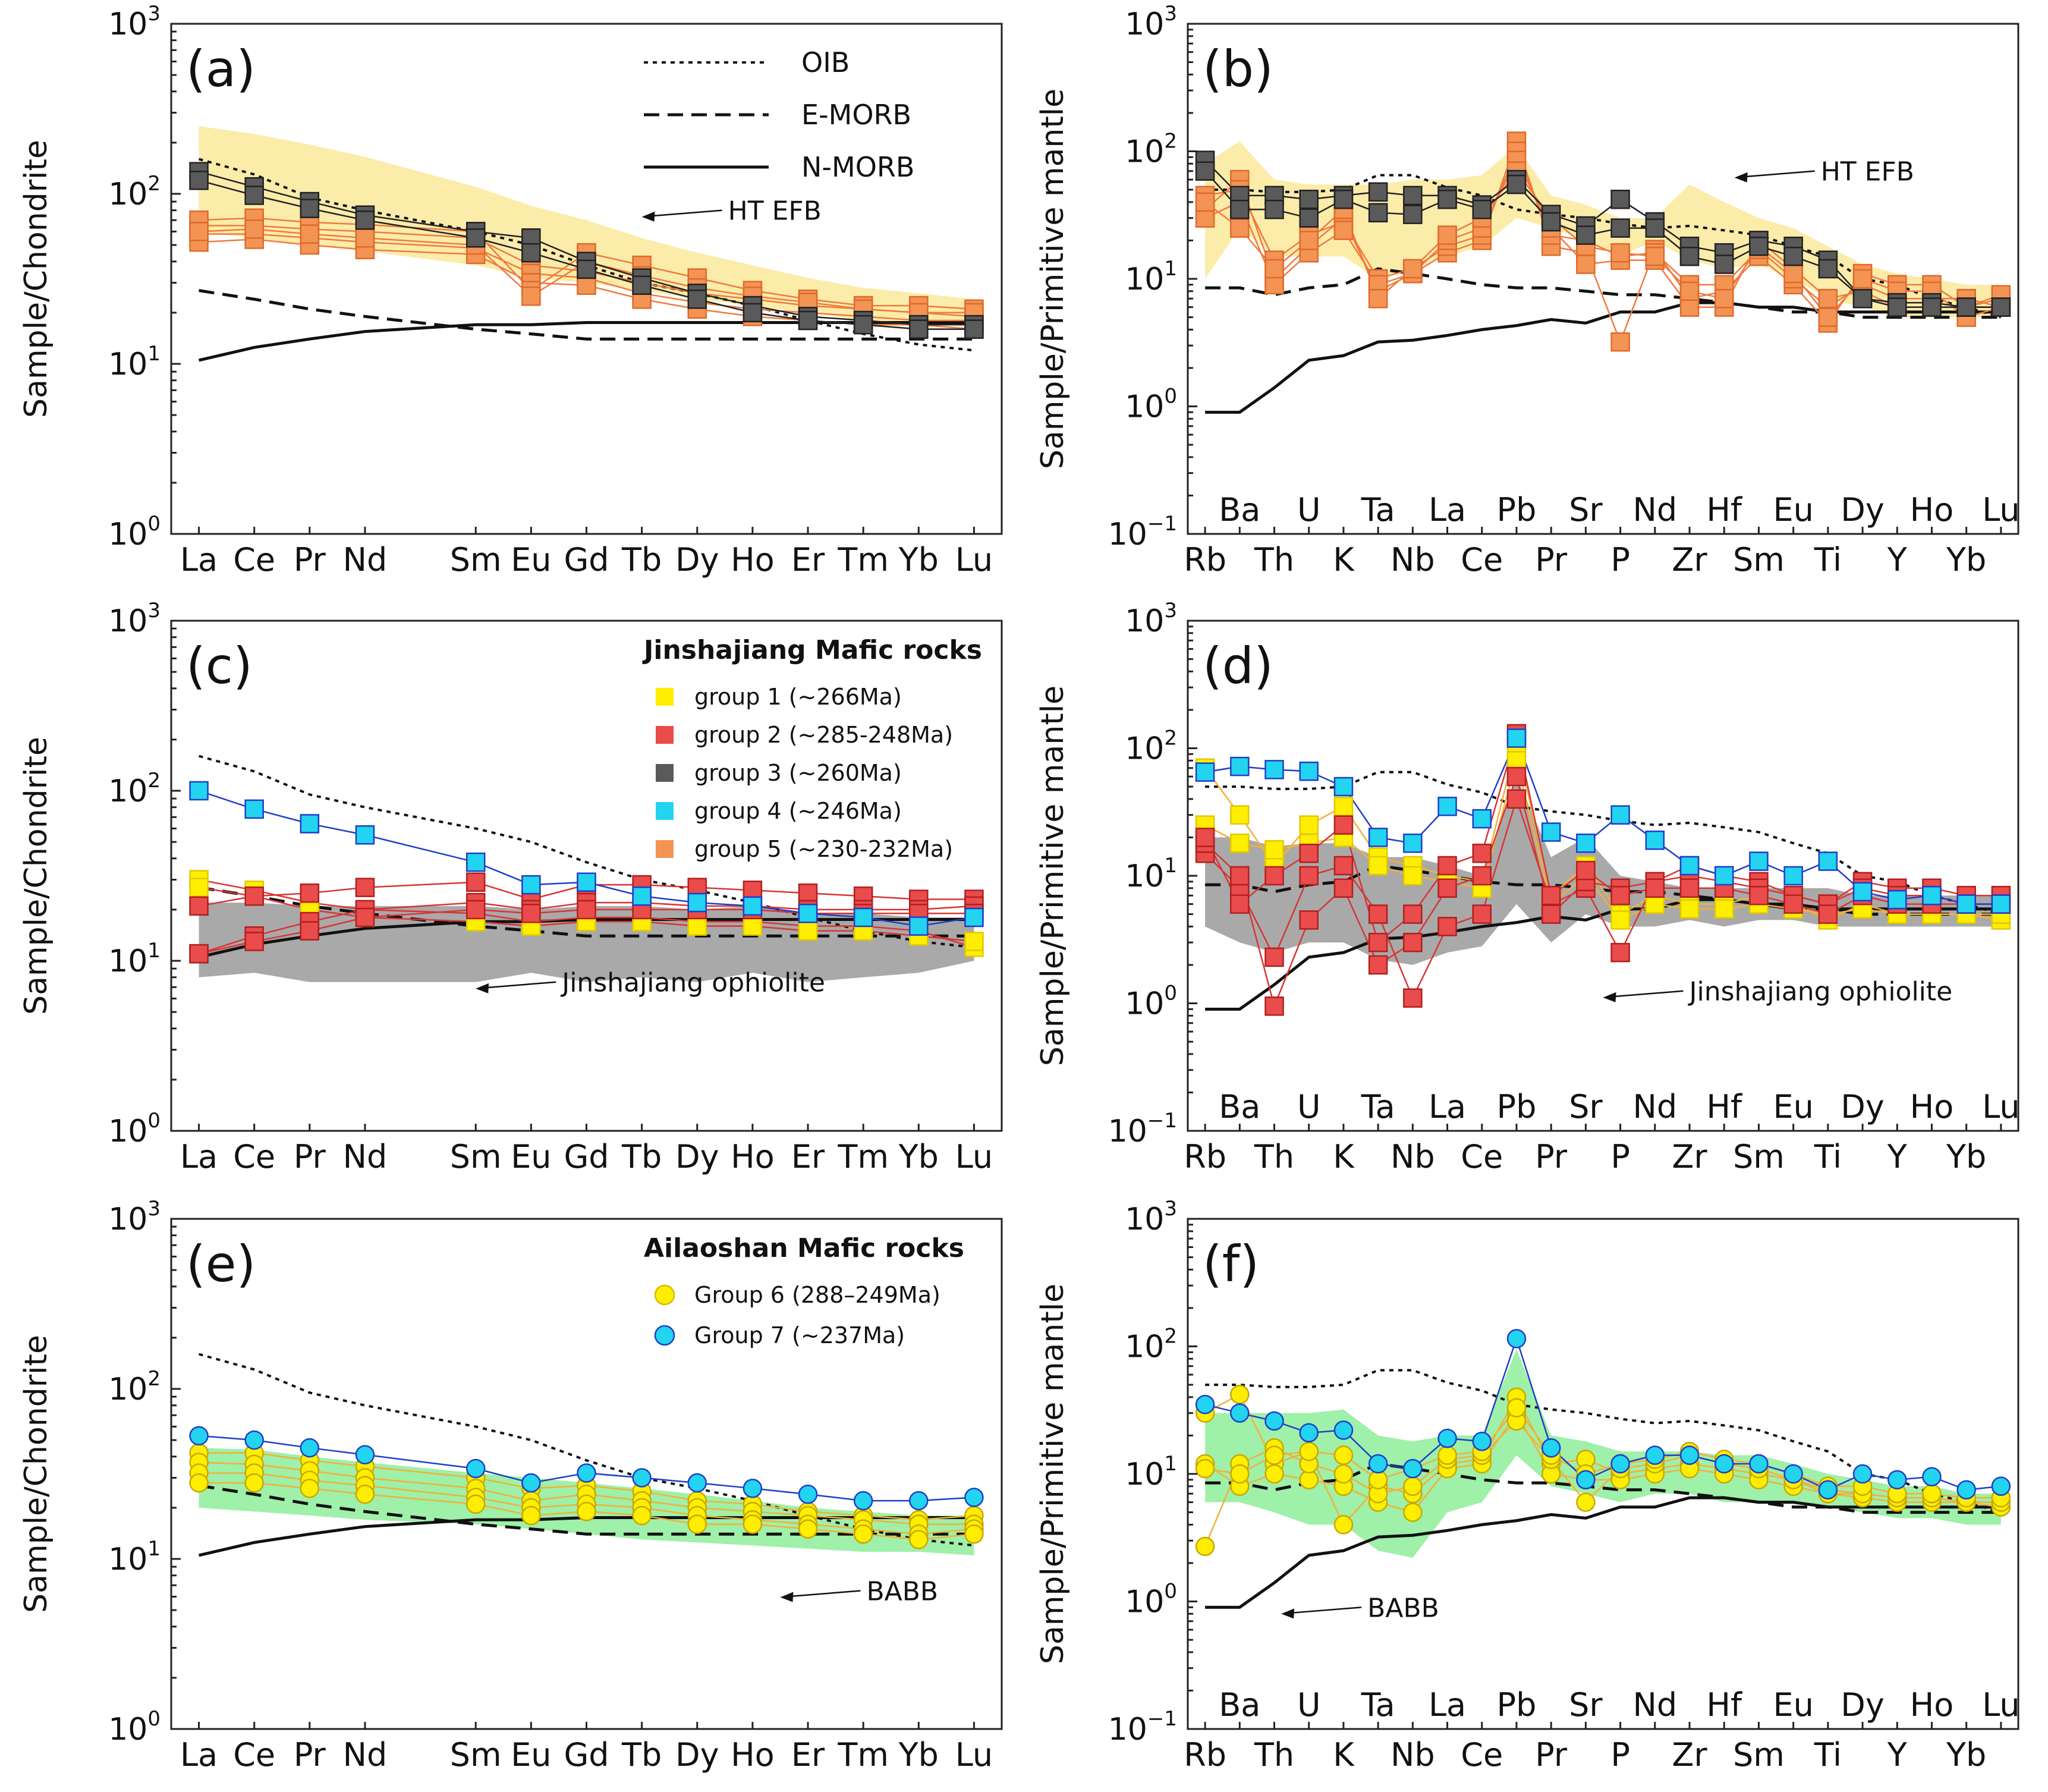  Describe the element at coordinates (1966, 1156) in the screenshot. I see `x-tick-label: Yb` at that location.